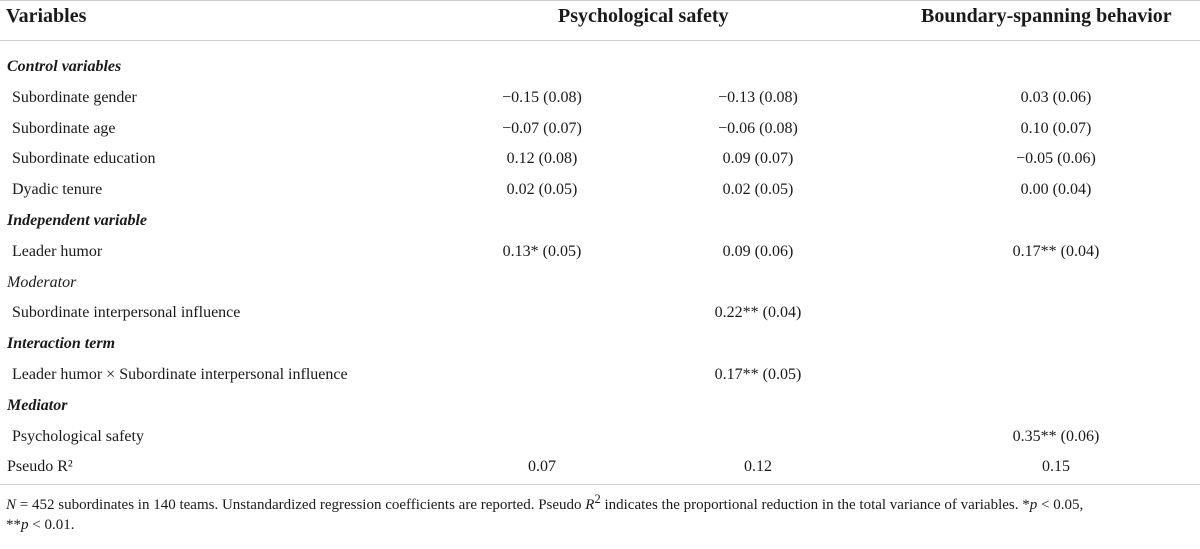 Image resolution: width=1200 pixels, height=549 pixels. I want to click on cell-ps-model2: 0.12, so click(758, 467).